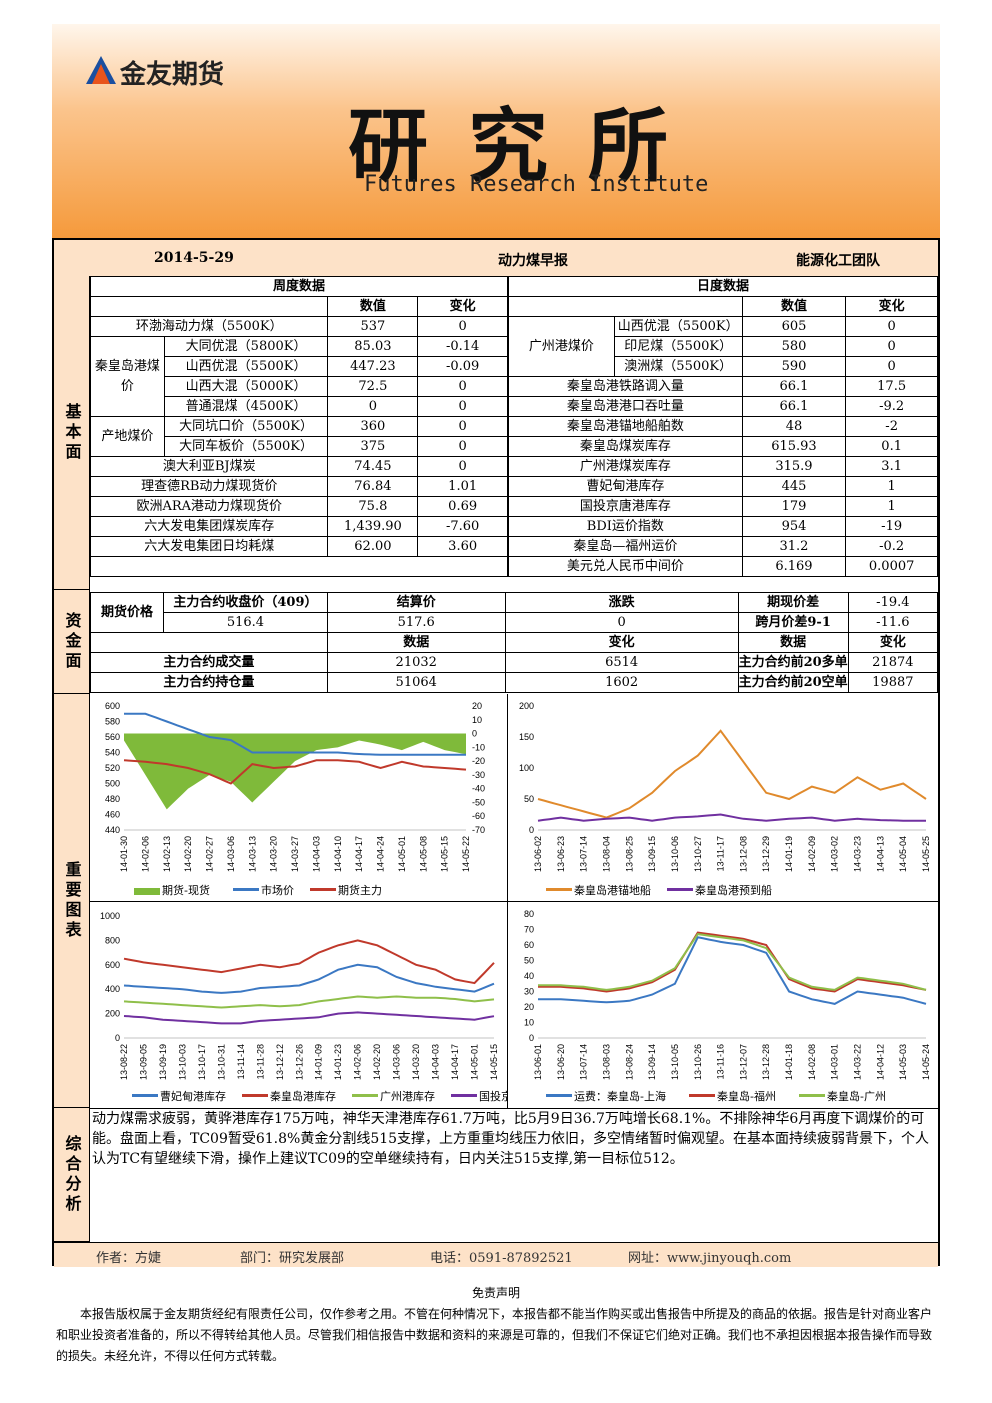 The image size is (992, 1403). Describe the element at coordinates (723, 486) in the screenshot. I see `daily-row: 曹妃甸港库存 445 1` at that location.